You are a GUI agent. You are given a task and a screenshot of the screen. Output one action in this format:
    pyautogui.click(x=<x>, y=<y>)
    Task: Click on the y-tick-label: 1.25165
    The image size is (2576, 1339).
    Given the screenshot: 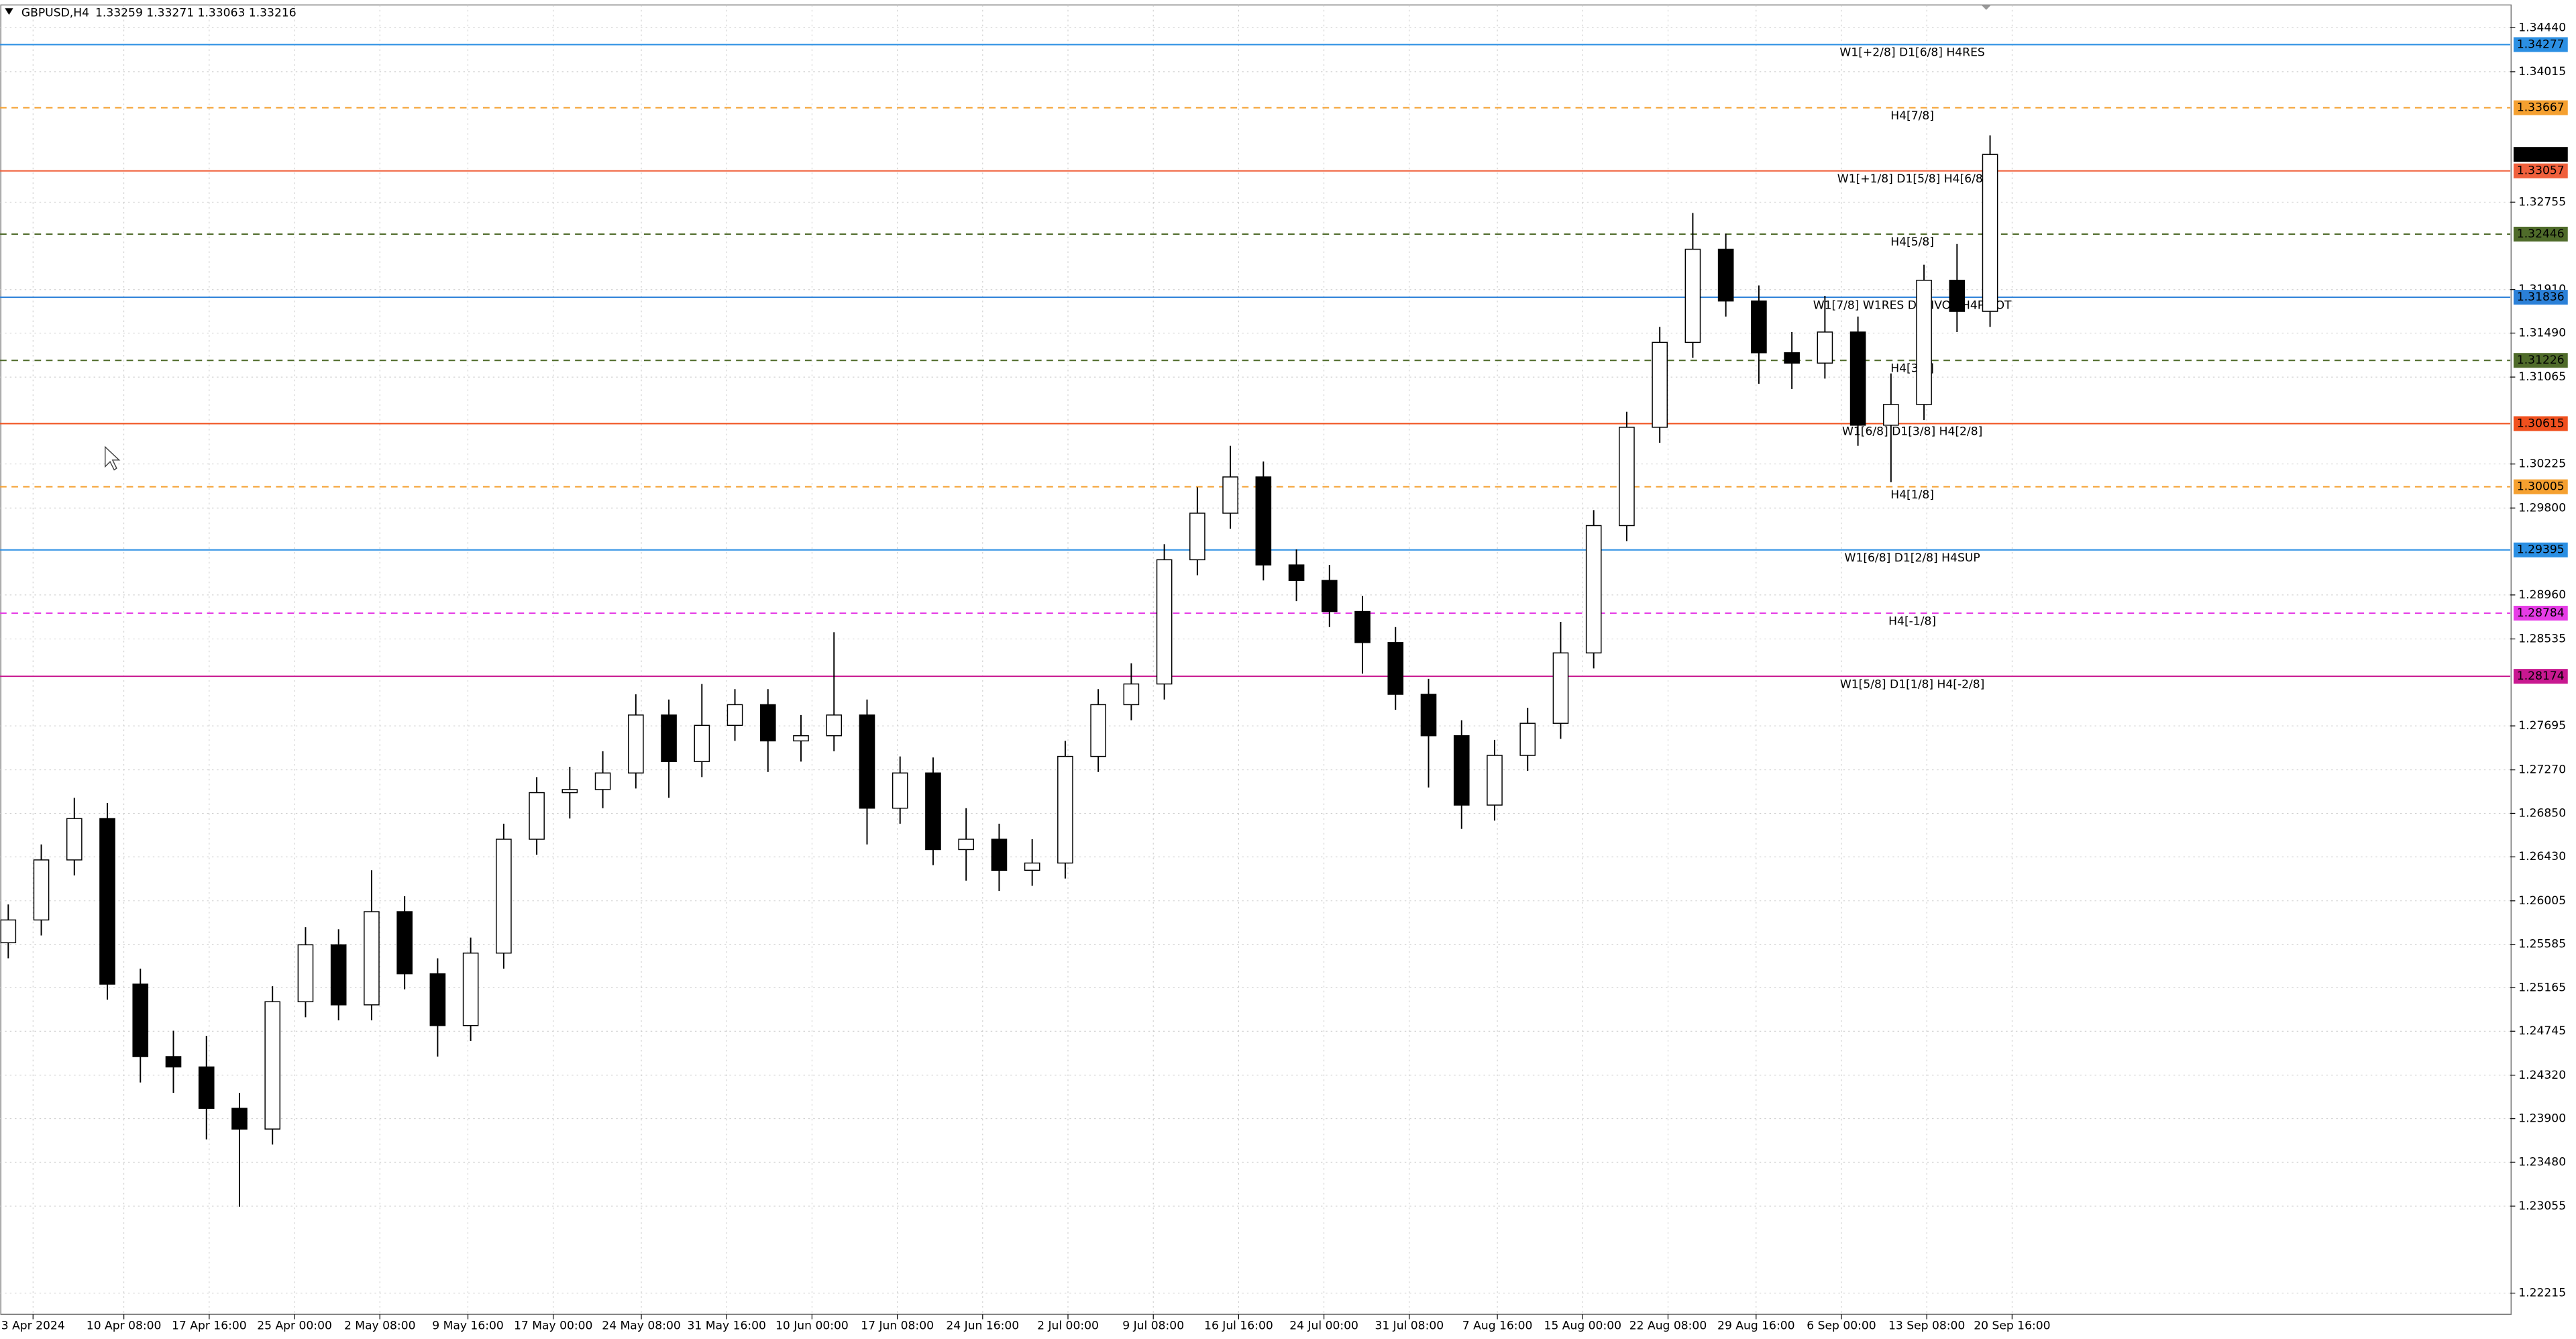 What is the action you would take?
    pyautogui.click(x=2542, y=987)
    